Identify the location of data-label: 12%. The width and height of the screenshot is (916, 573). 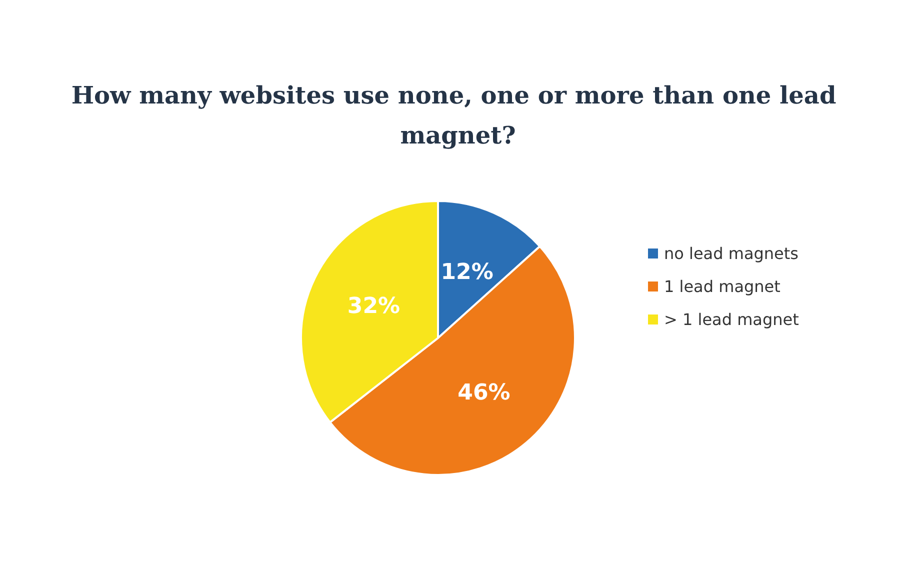
(467, 273).